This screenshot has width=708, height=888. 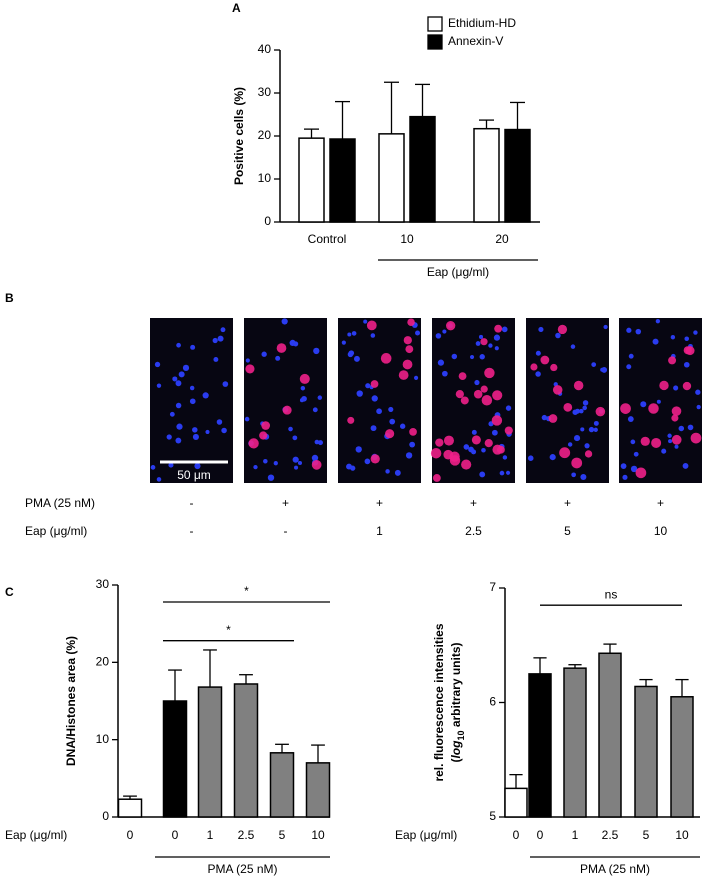 I want to click on y-axis-label-part: 10, so click(x=461, y=736).